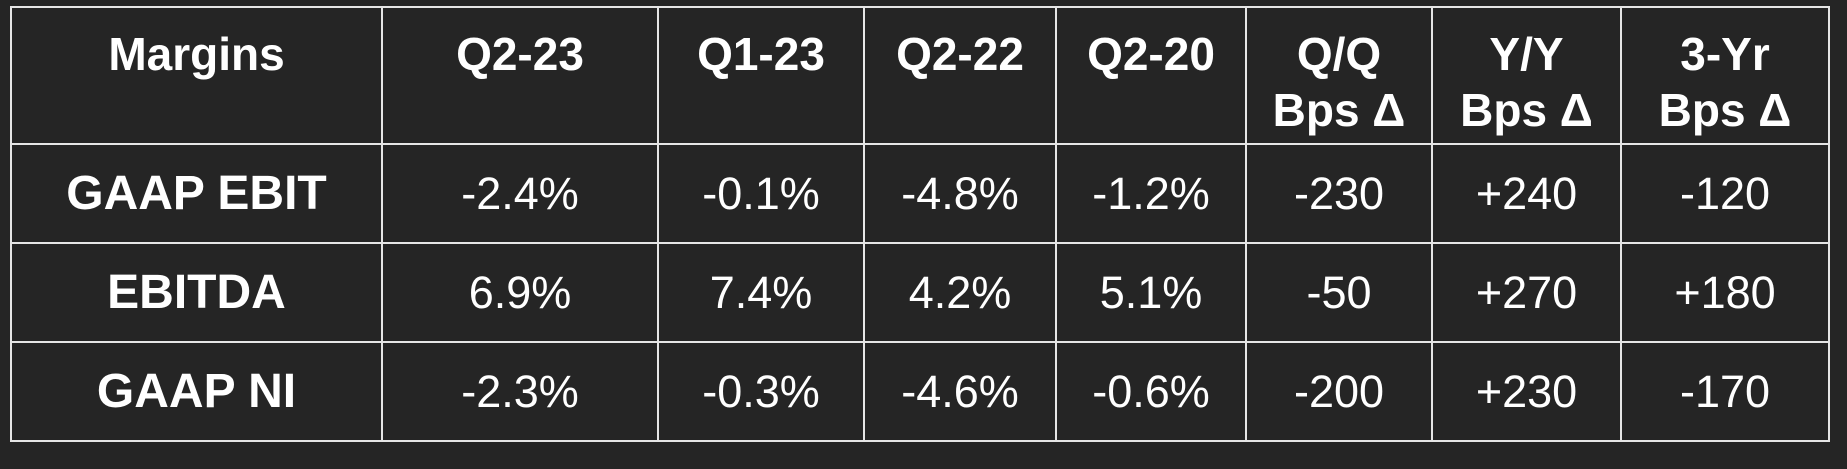  I want to click on row-label: GAAP NI, so click(196, 391).